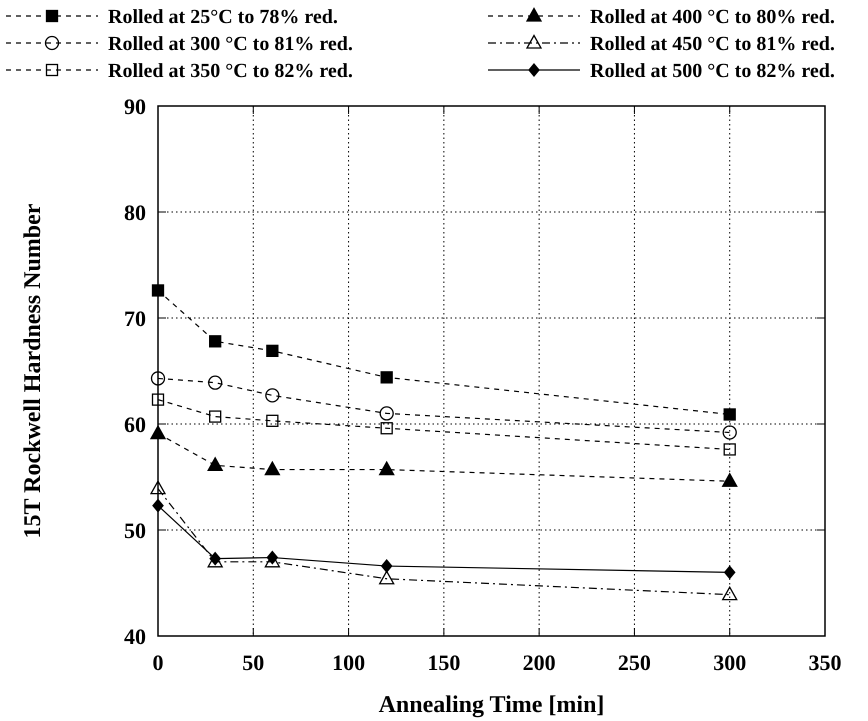  What do you see at coordinates (253, 662) in the screenshot?
I see `x-tick-label: 50` at bounding box center [253, 662].